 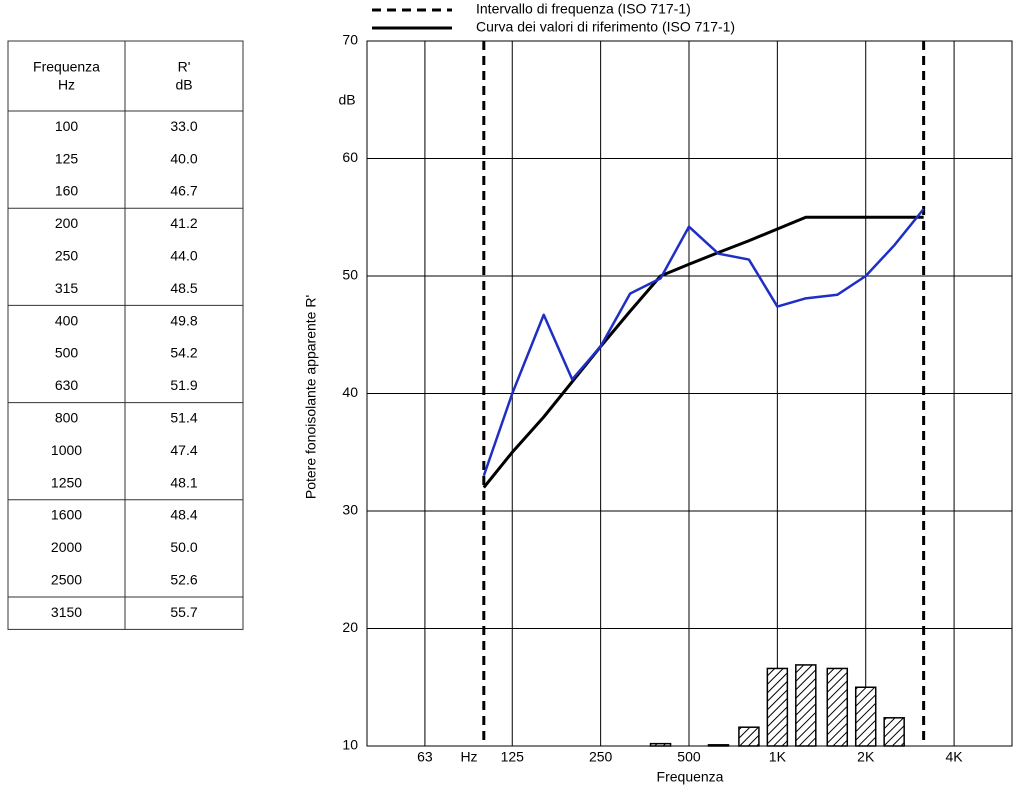 I want to click on table-cell: 160, so click(x=67, y=191).